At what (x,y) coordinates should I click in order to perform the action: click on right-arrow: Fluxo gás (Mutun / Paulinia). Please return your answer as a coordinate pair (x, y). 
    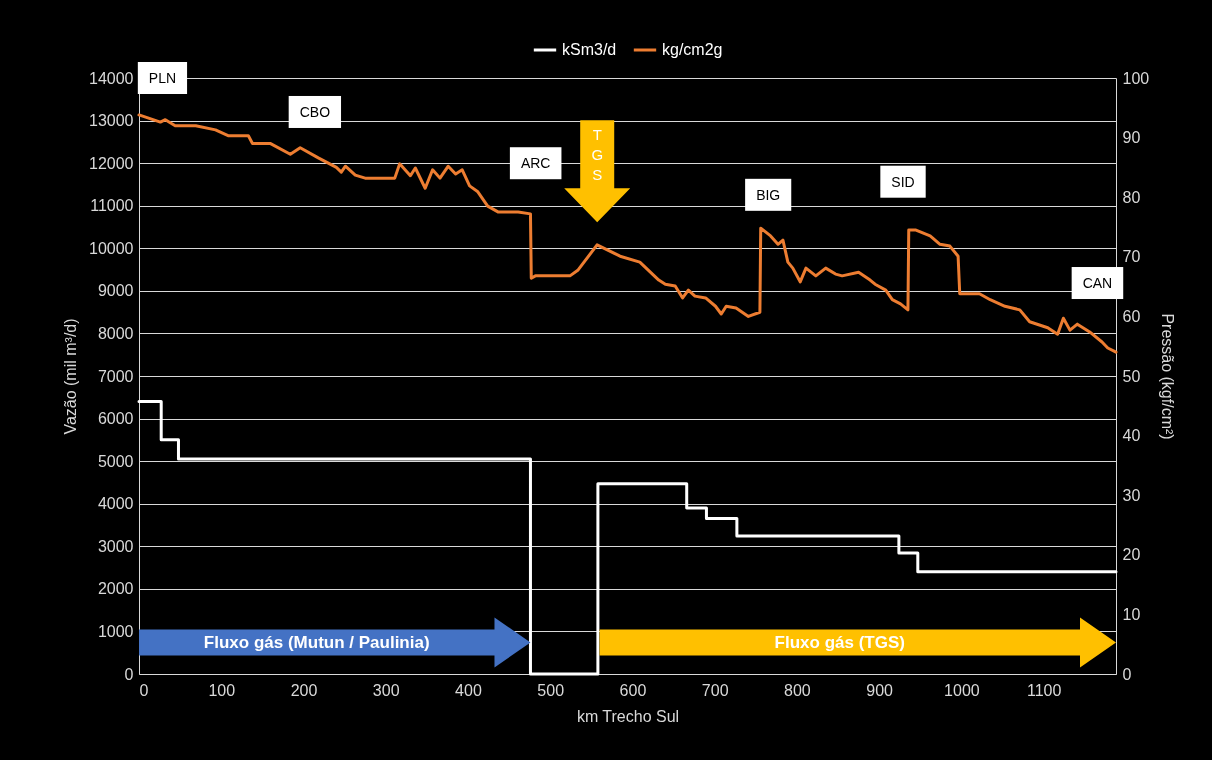
    Looking at the image, I should click on (335, 642).